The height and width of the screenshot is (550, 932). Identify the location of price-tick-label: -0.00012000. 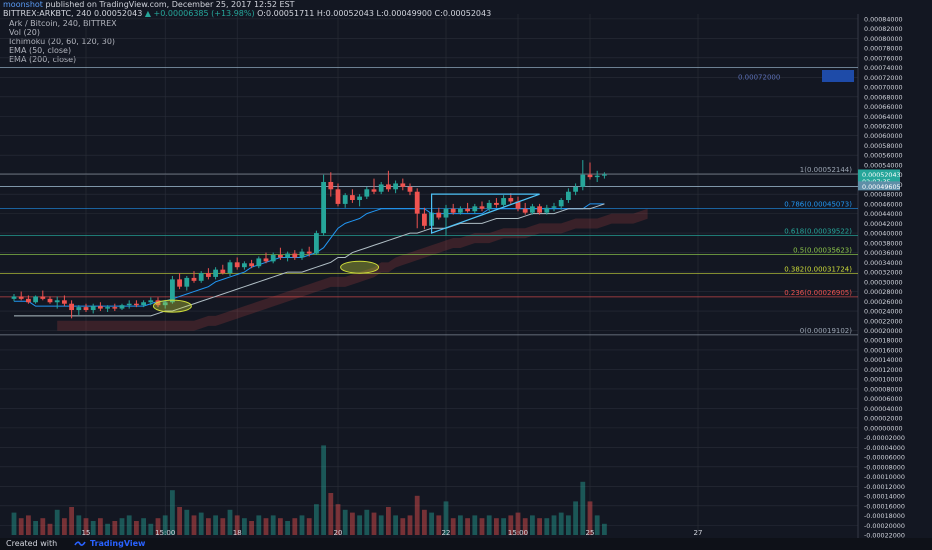
(884, 487).